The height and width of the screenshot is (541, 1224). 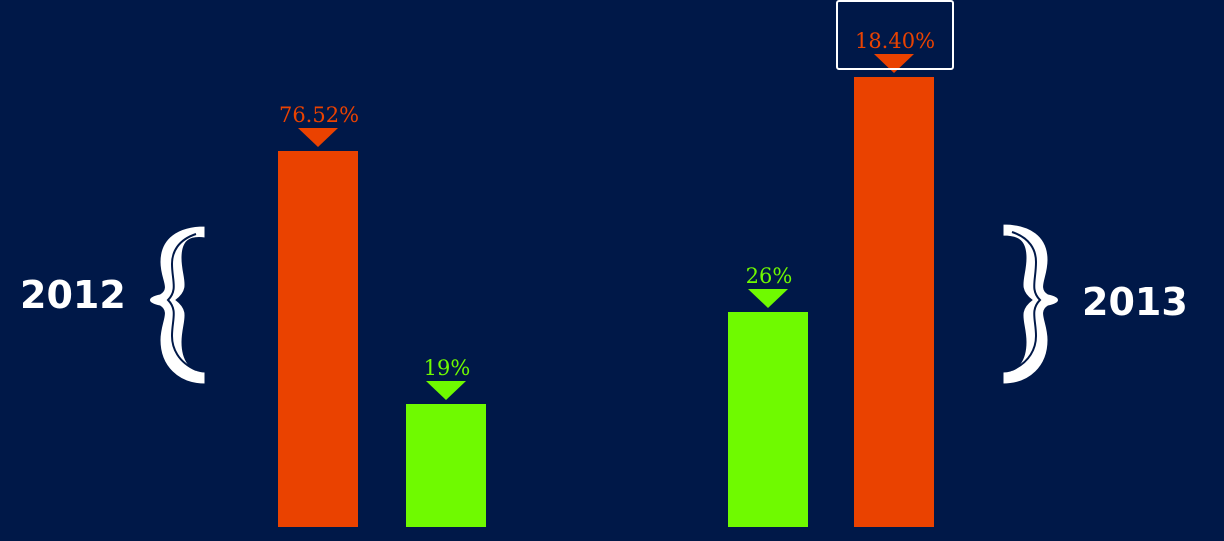 What do you see at coordinates (1030, 304) in the screenshot?
I see `right-brace-icon` at bounding box center [1030, 304].